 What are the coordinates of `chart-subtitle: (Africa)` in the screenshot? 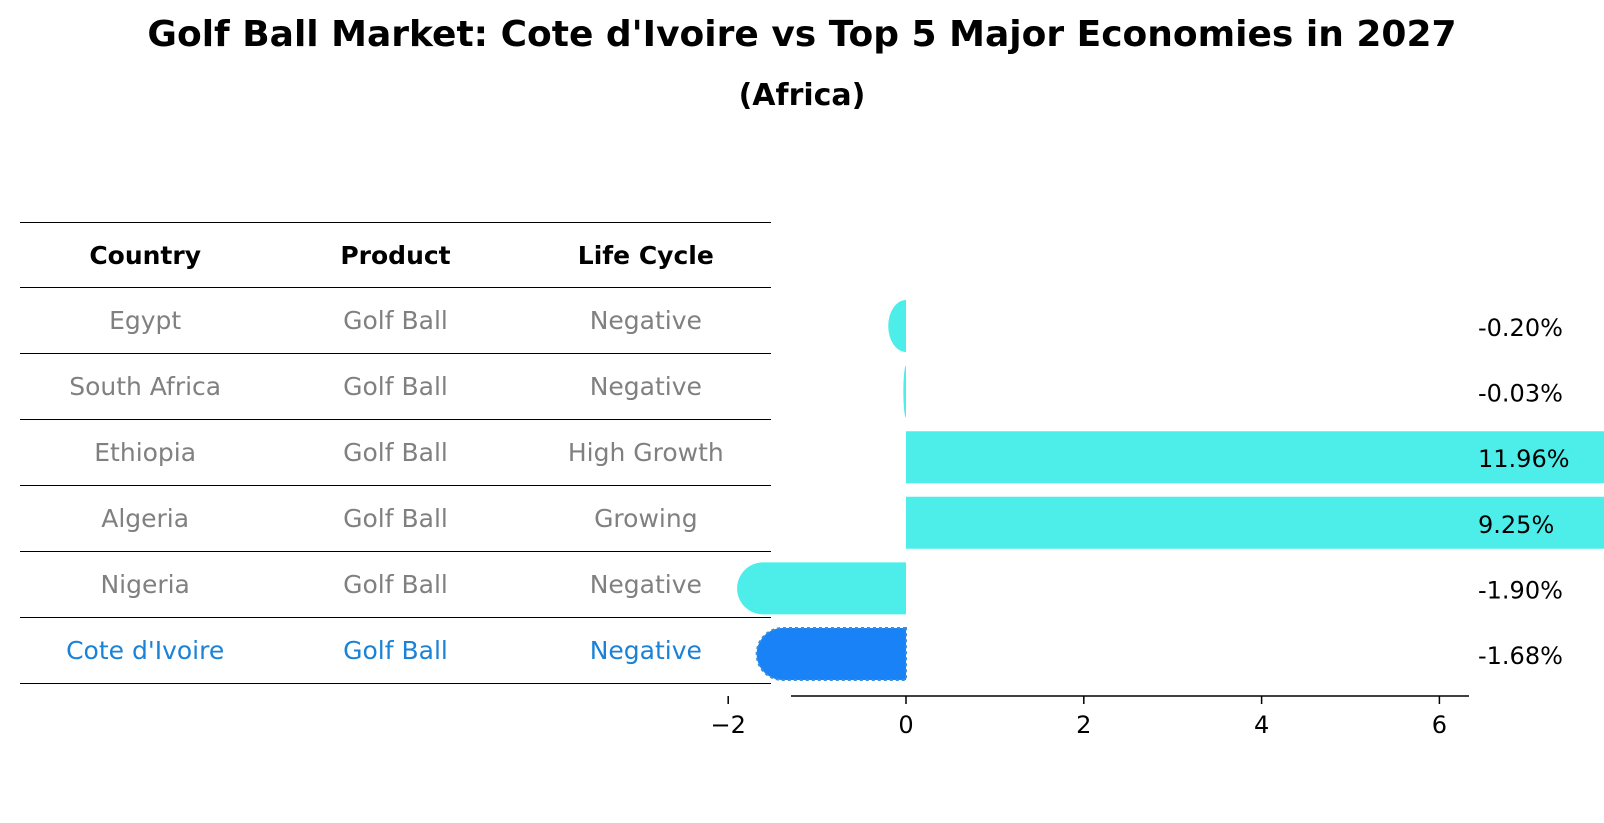 It's located at (802, 95).